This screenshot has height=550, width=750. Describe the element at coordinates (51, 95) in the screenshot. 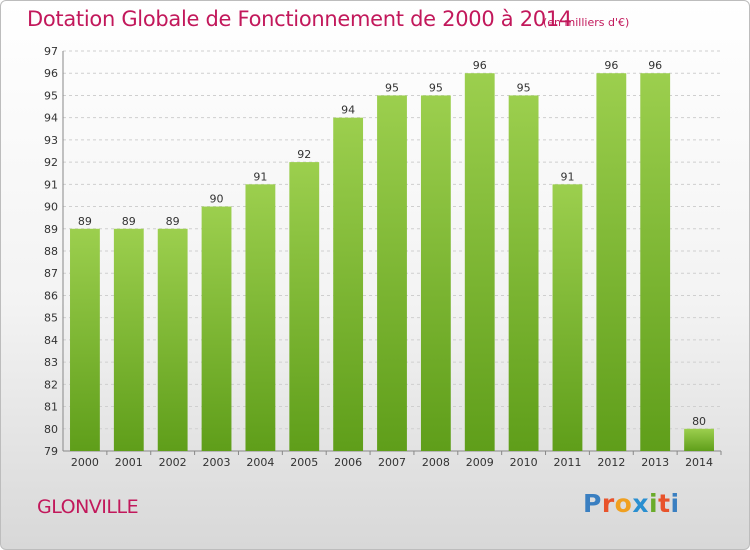

I see `y-tick-label: 95` at that location.